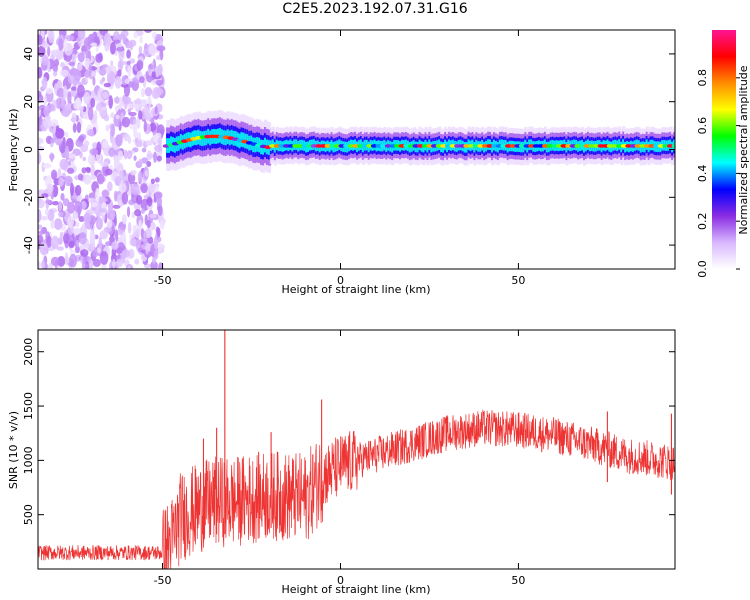 The height and width of the screenshot is (600, 750). I want to click on spectrogram-y-tick-label: 20, so click(28, 102).